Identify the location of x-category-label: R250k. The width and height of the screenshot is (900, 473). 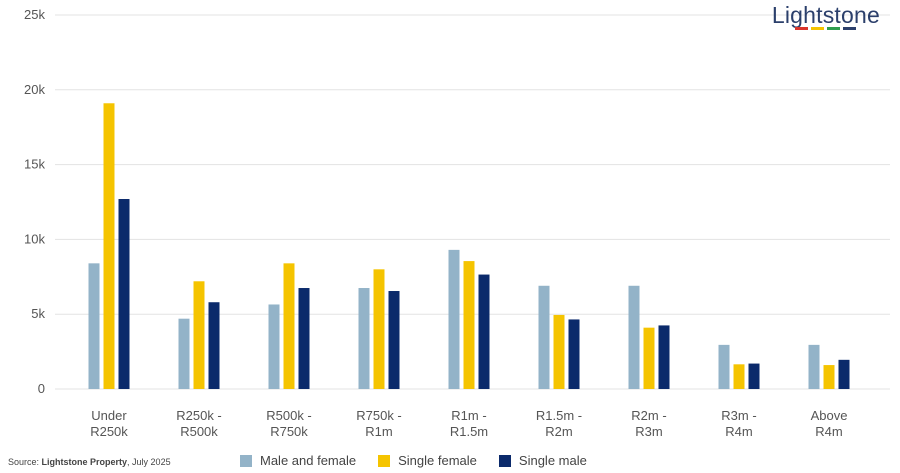
(109, 431).